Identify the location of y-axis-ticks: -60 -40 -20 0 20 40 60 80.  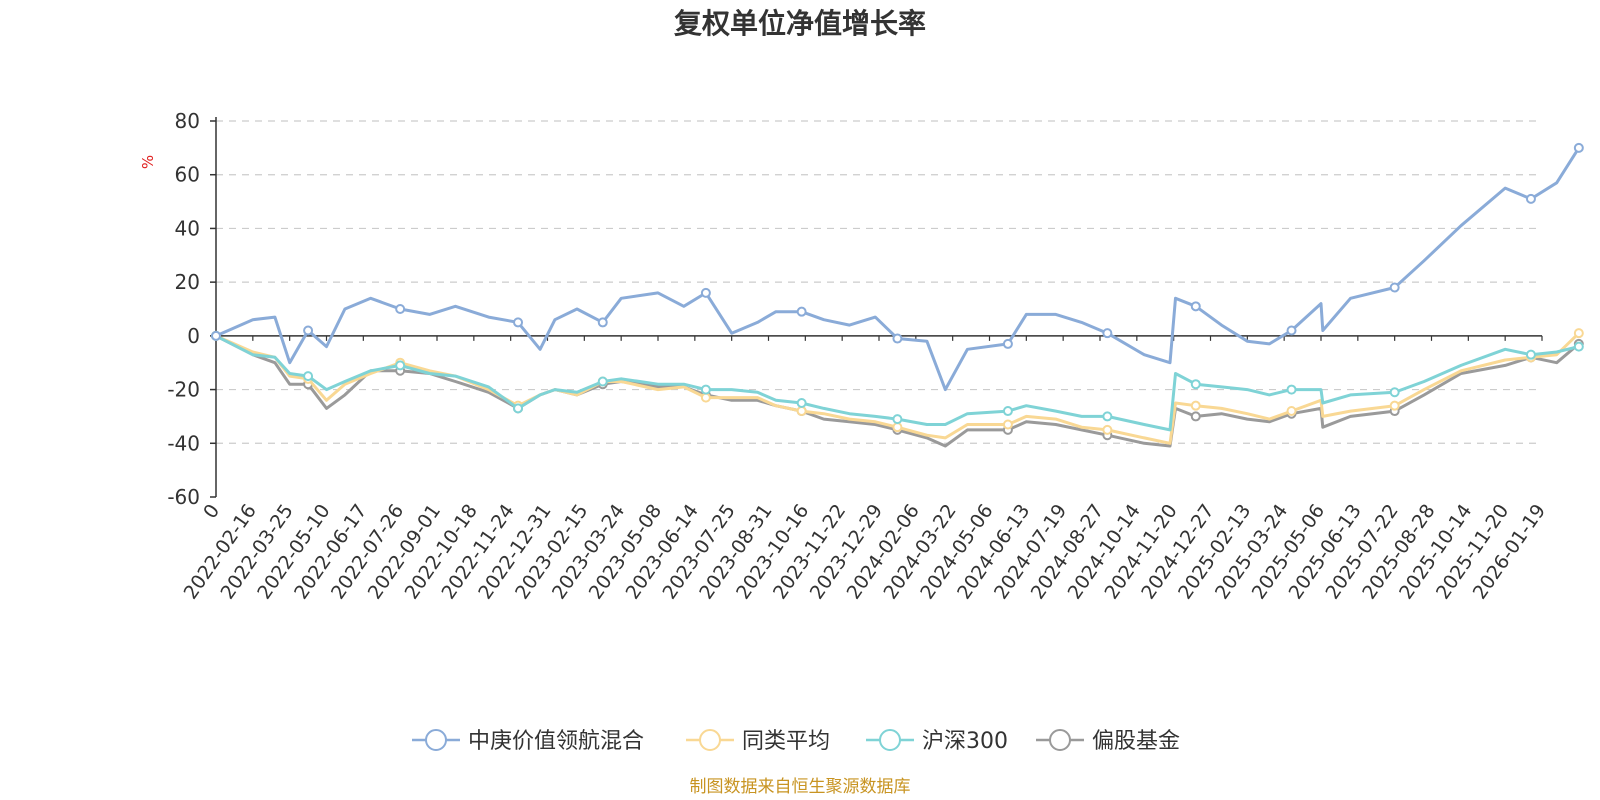
(191, 309).